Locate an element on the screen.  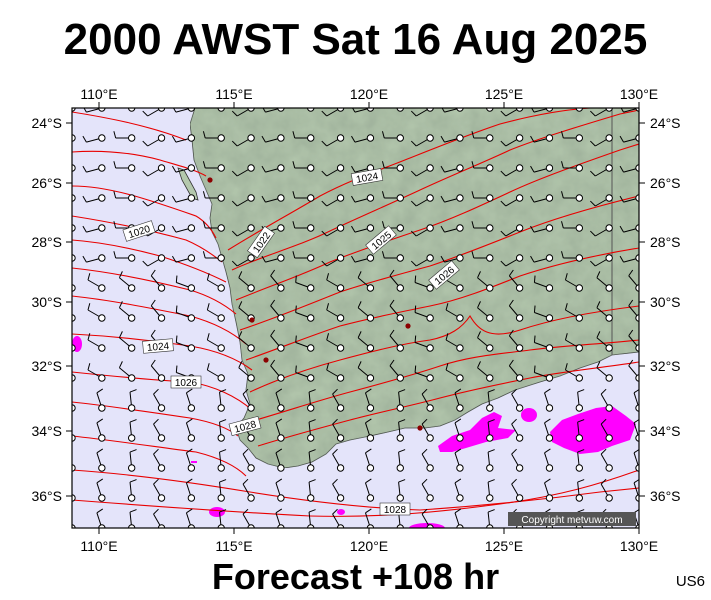
lon-tick-label: 125°E is located at coordinates (504, 546).